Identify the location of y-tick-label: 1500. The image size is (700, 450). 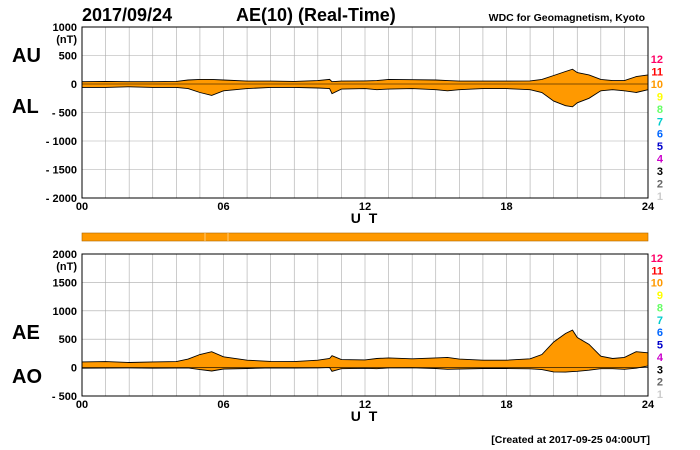
(65, 283).